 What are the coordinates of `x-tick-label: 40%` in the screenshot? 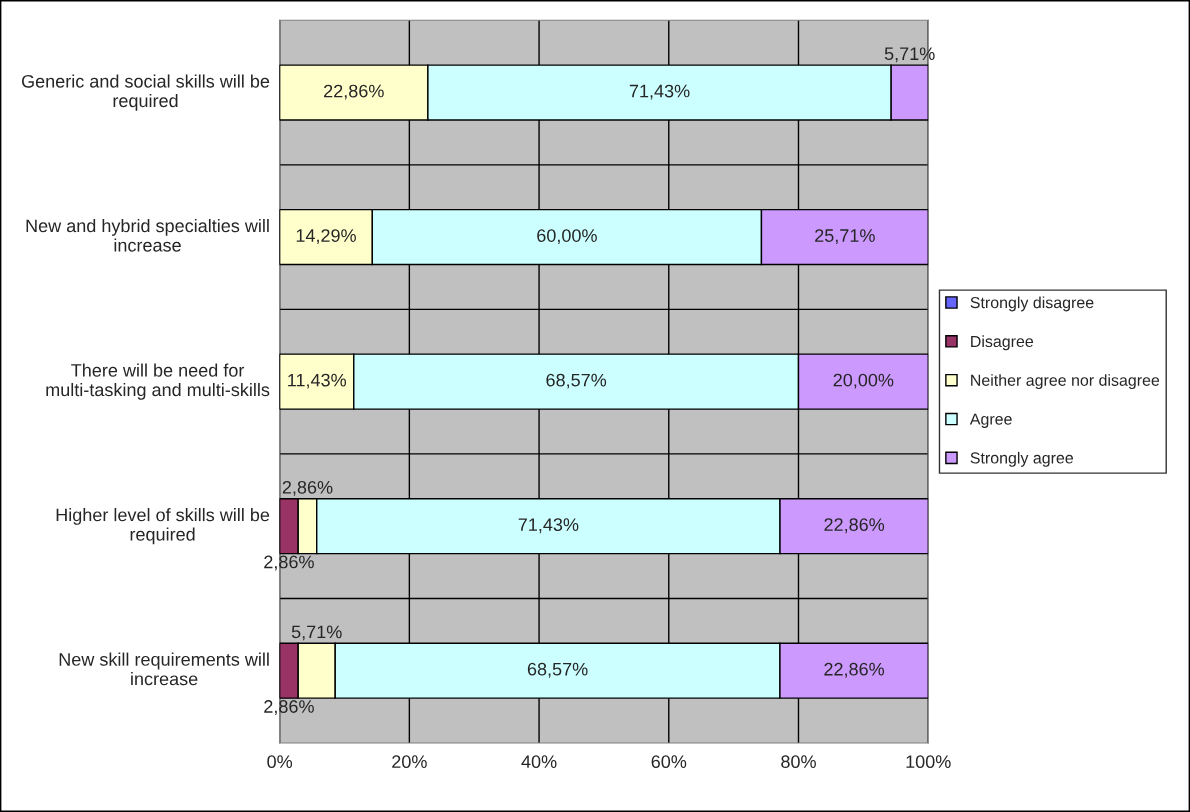 It's located at (539, 762).